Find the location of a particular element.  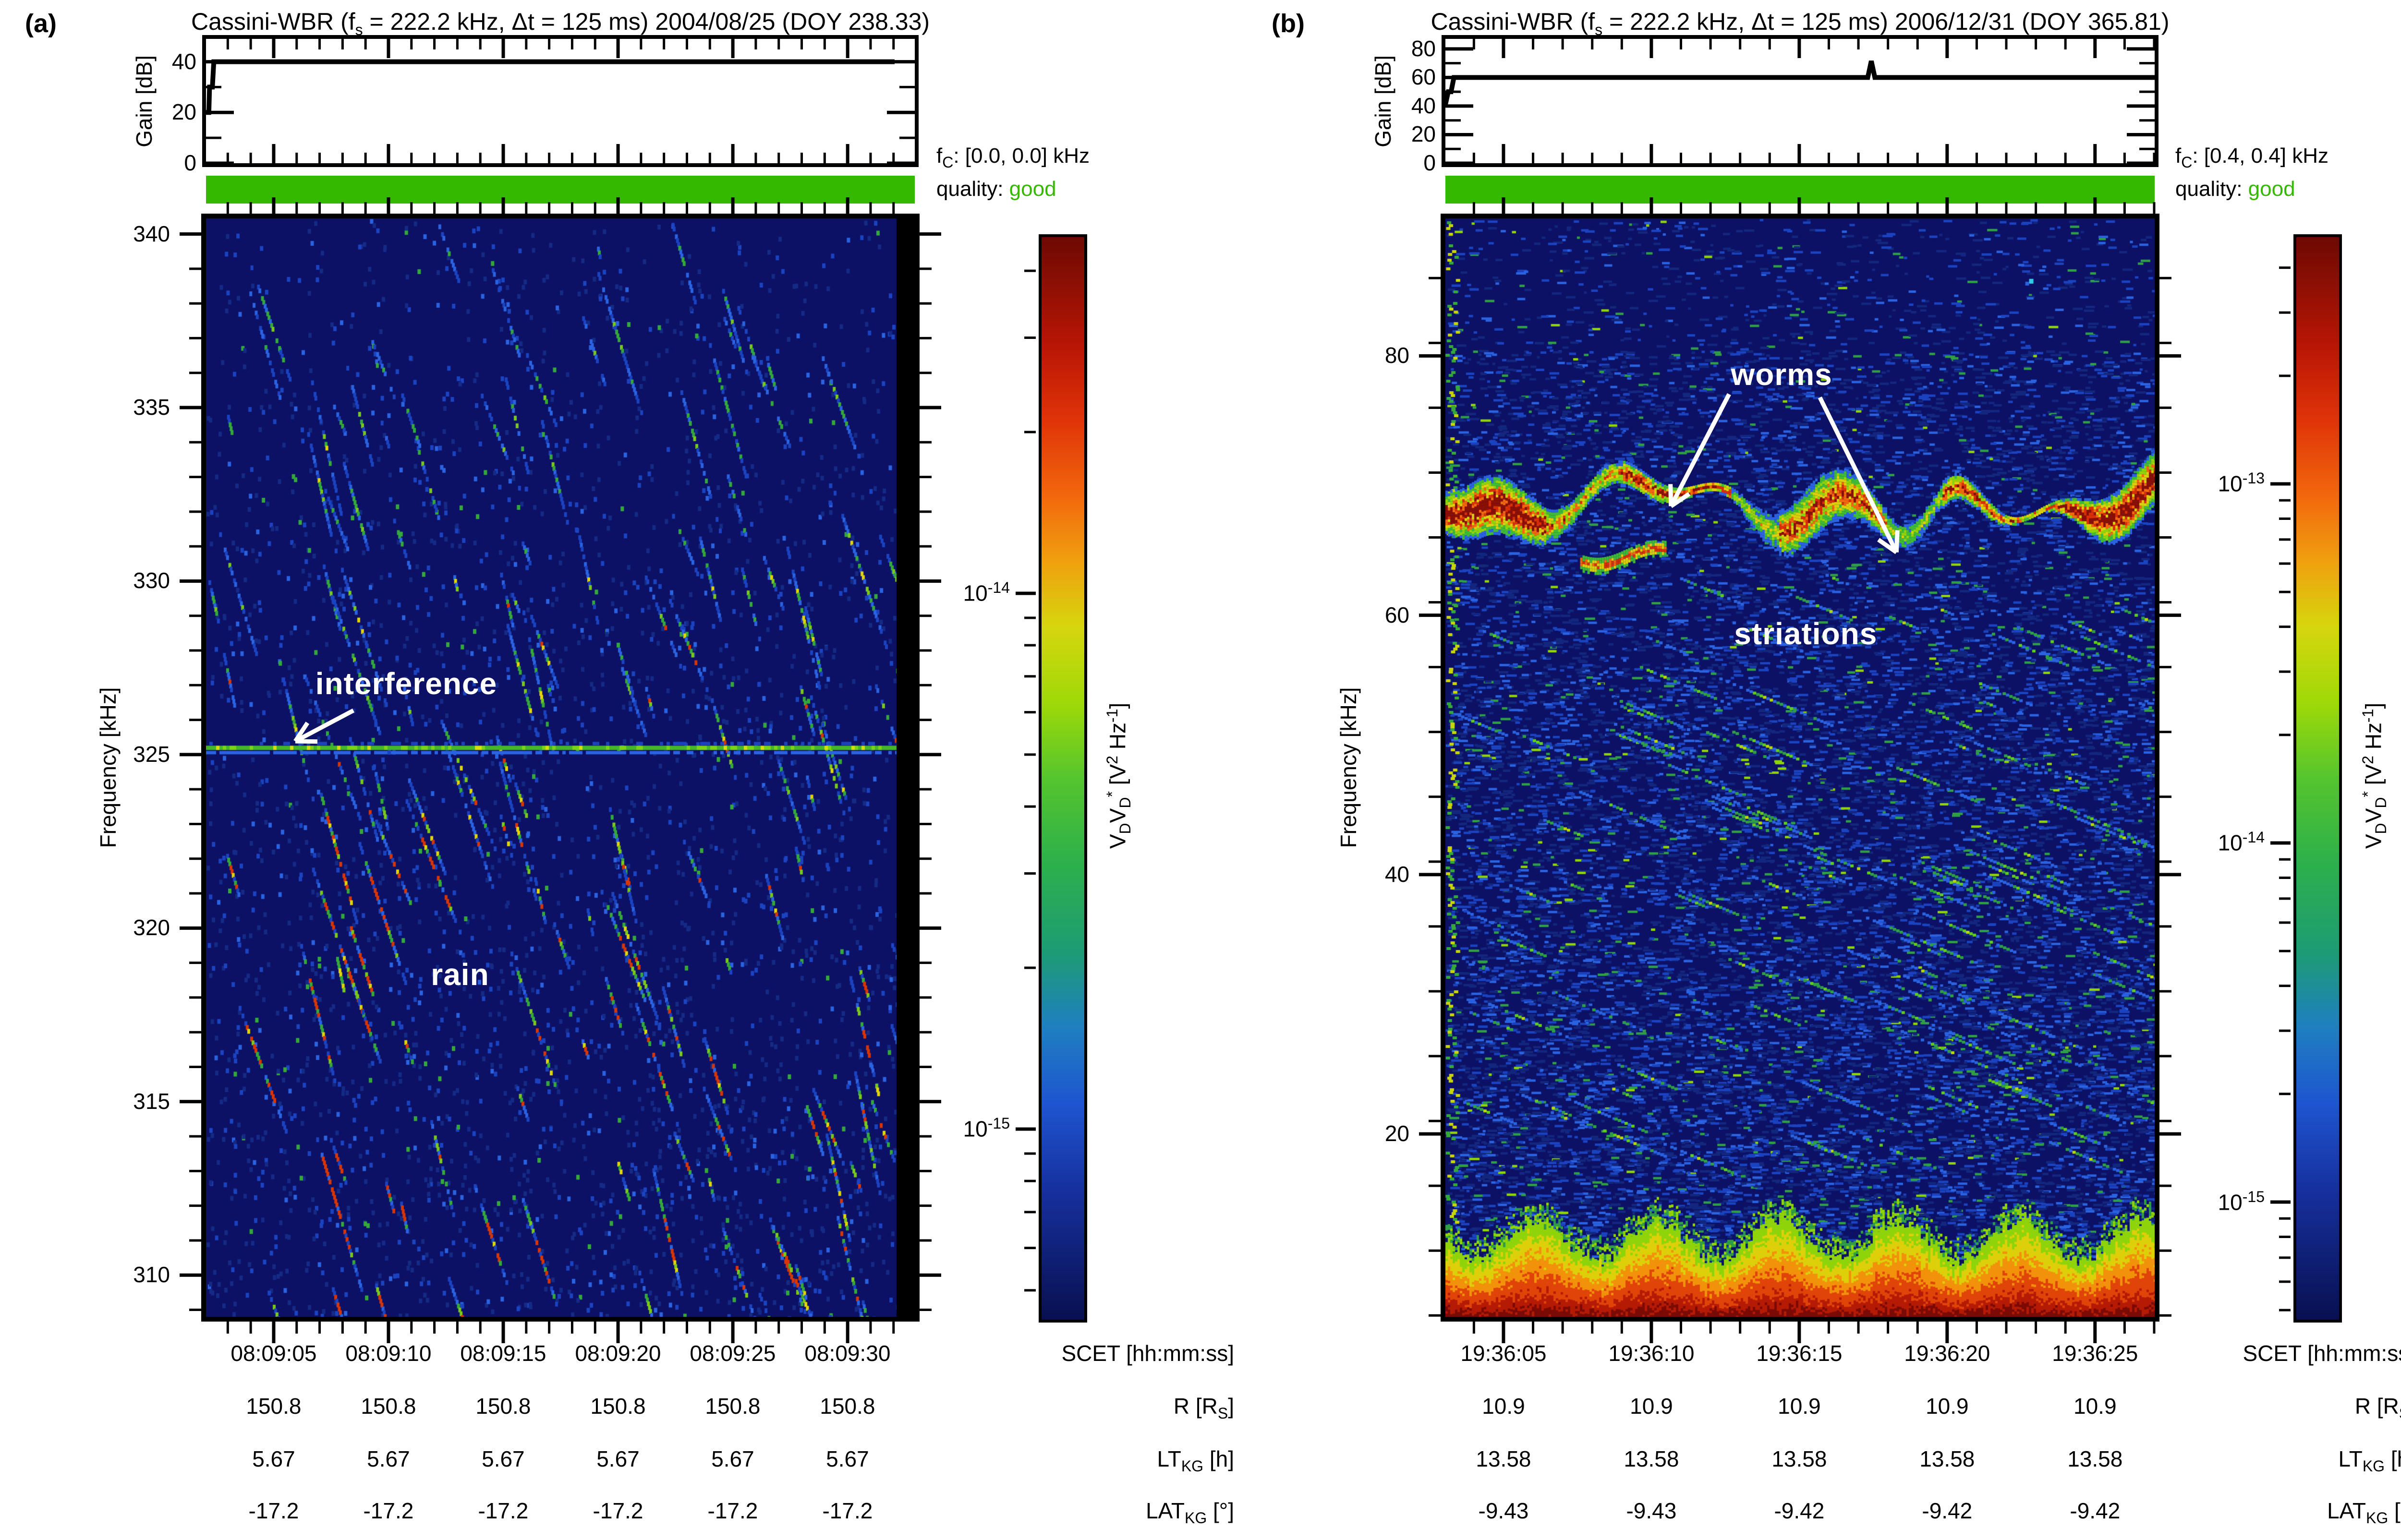

annotation-striations: striations is located at coordinates (1806, 634).